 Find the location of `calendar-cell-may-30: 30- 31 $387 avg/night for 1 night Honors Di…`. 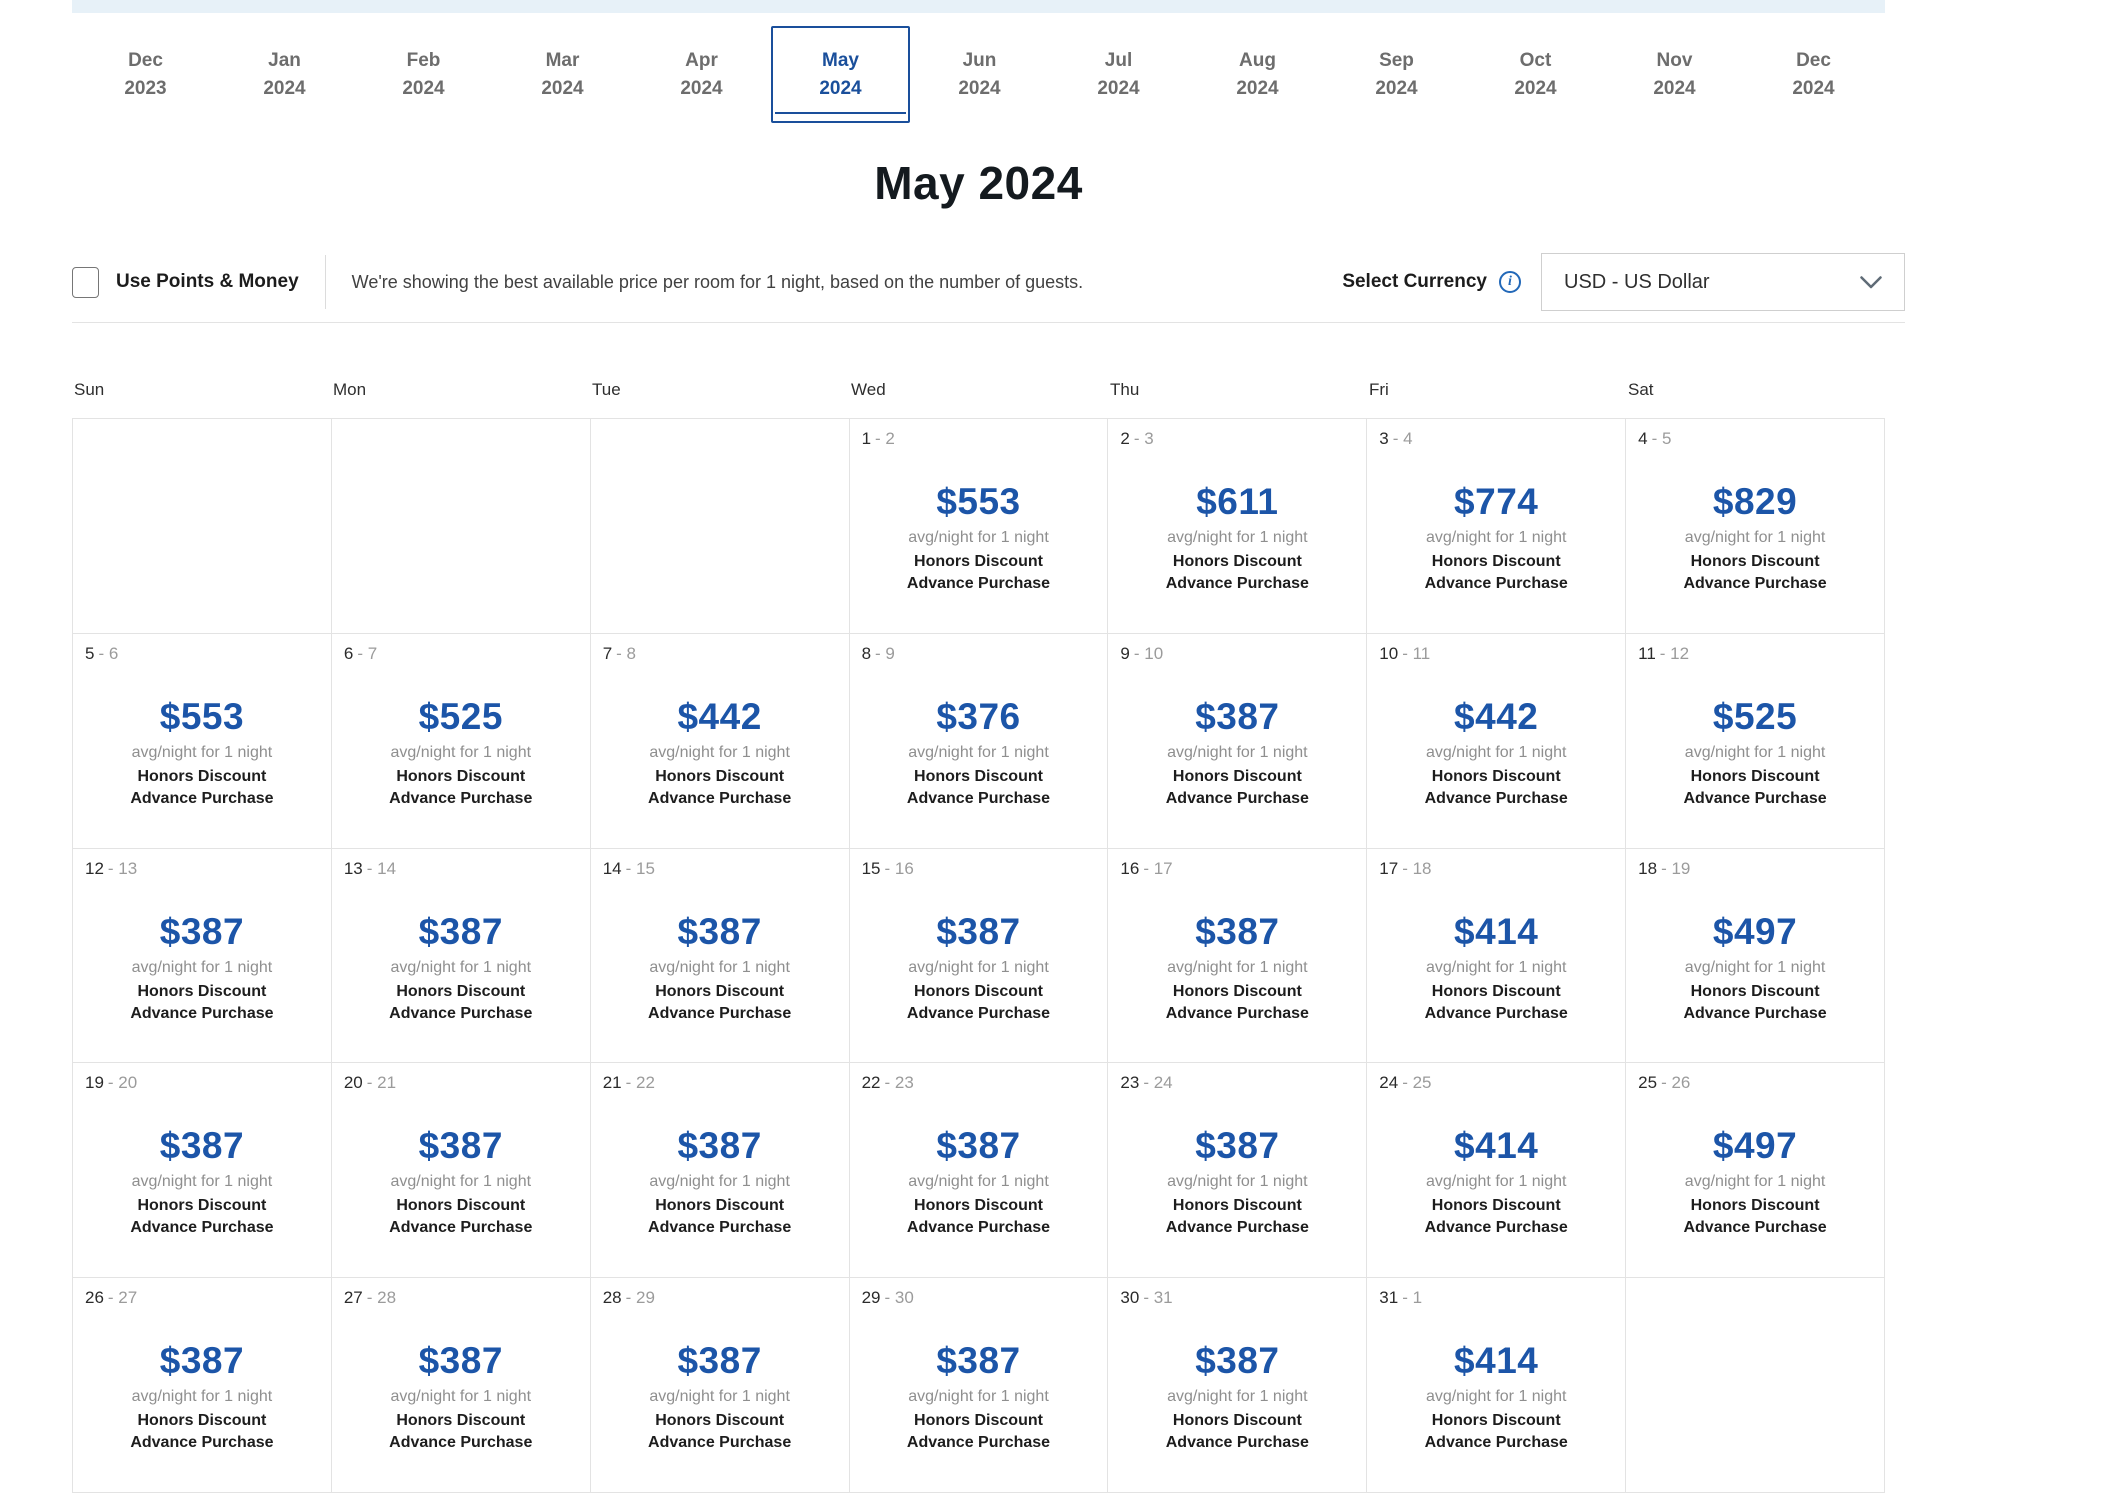

calendar-cell-may-30: 30- 31 $387 avg/night for 1 night Honors Di… is located at coordinates (1237, 1385).